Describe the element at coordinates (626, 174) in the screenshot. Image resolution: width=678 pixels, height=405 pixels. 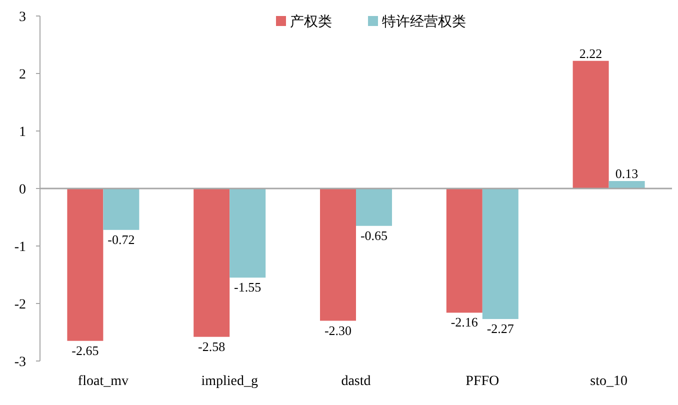
I see `data-label: 0.13` at that location.